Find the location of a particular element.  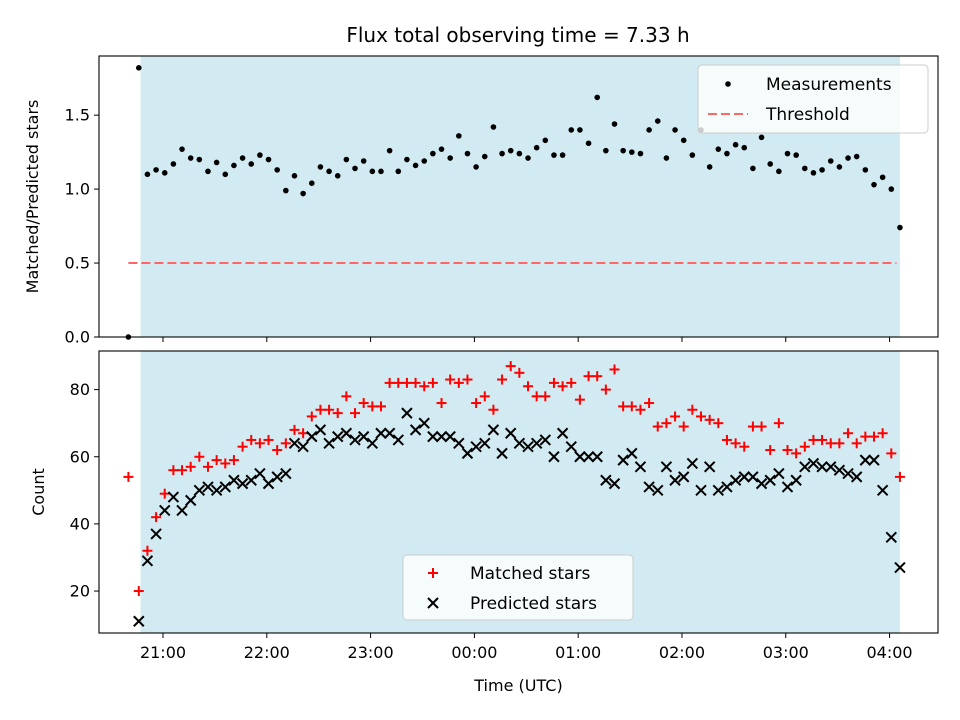

x-tick-label: 00:00 is located at coordinates (474, 652).